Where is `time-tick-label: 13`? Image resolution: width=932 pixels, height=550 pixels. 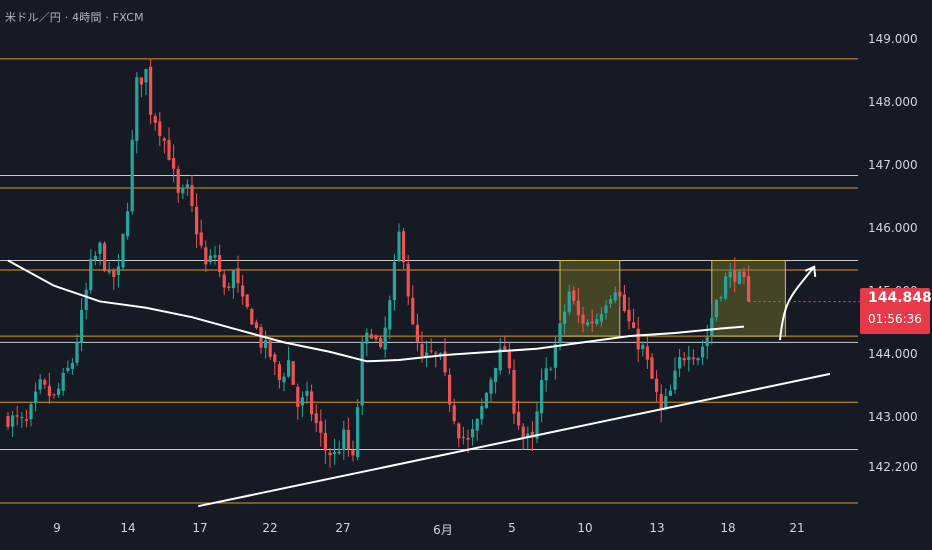
time-tick-label: 13 is located at coordinates (657, 528).